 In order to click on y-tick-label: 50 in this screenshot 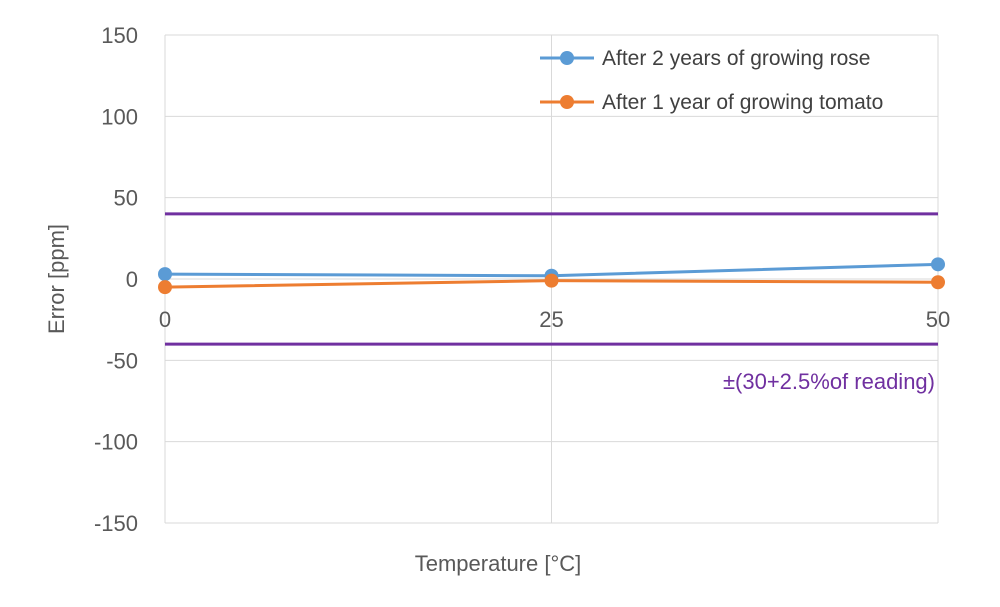, I will do `click(126, 198)`.